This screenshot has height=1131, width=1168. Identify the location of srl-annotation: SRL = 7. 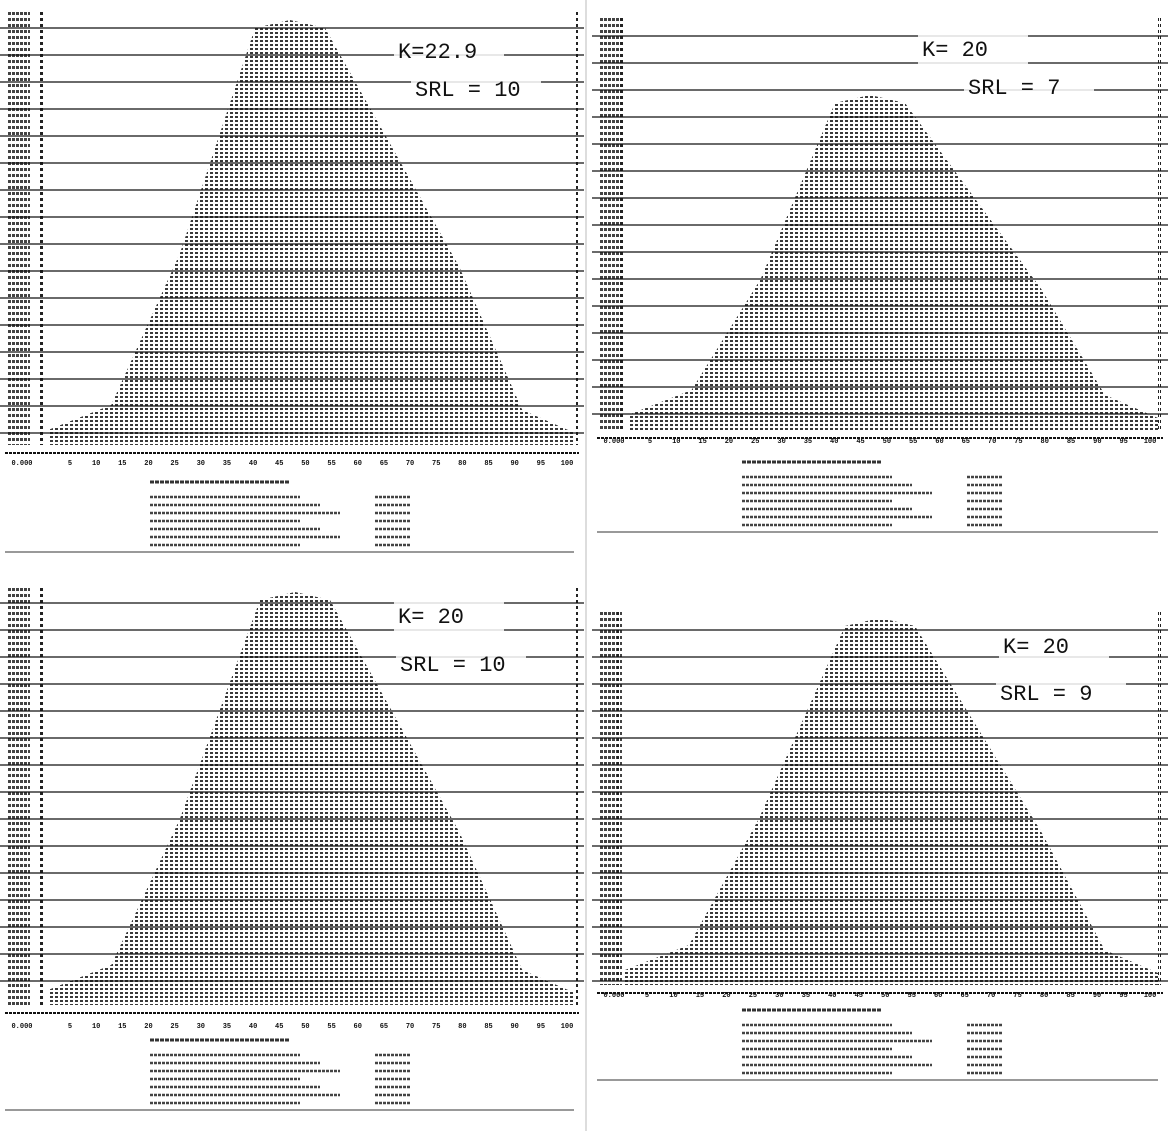
(1014, 88).